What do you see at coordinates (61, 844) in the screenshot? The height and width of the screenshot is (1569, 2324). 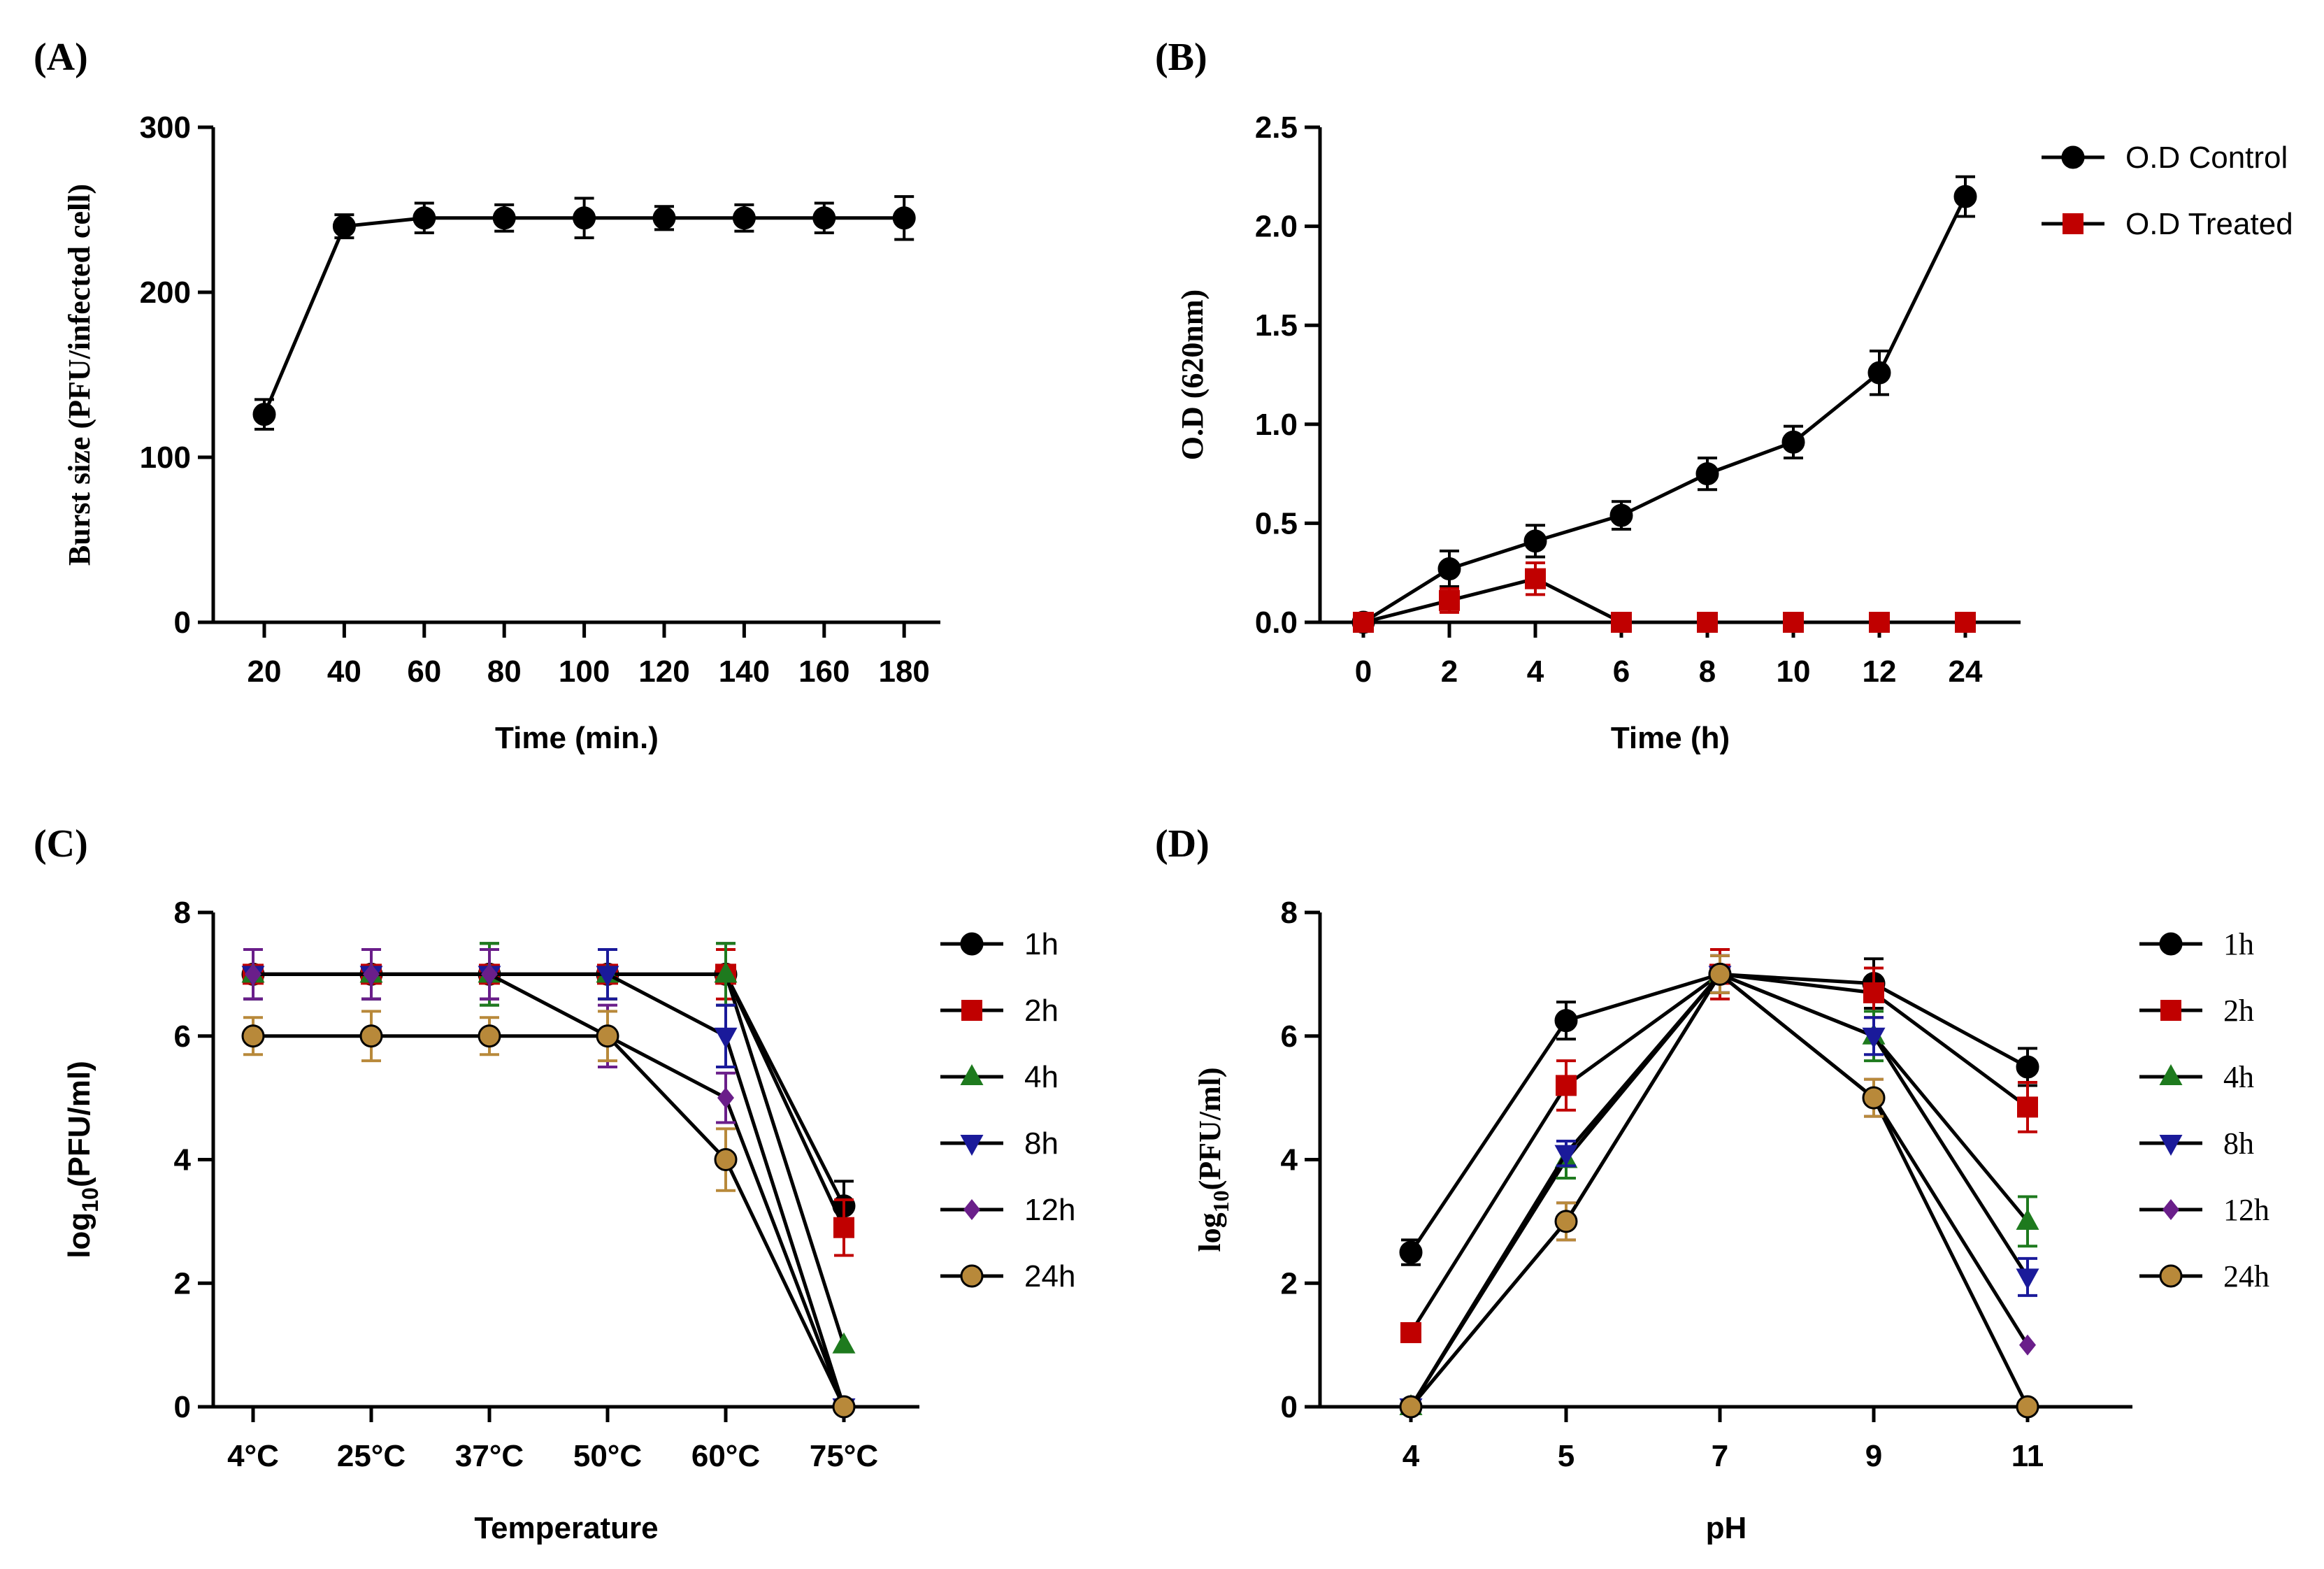 I see `panel-label: (C)` at bounding box center [61, 844].